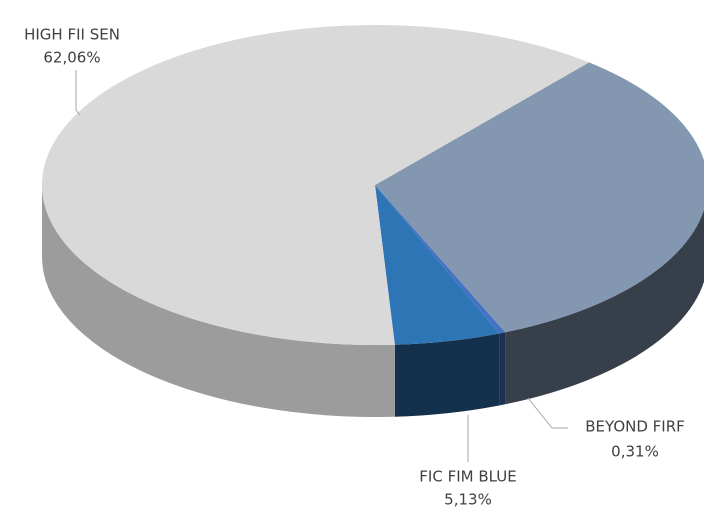  Describe the element at coordinates (635, 427) in the screenshot. I see `slice-label: BEYOND FIRF` at that location.